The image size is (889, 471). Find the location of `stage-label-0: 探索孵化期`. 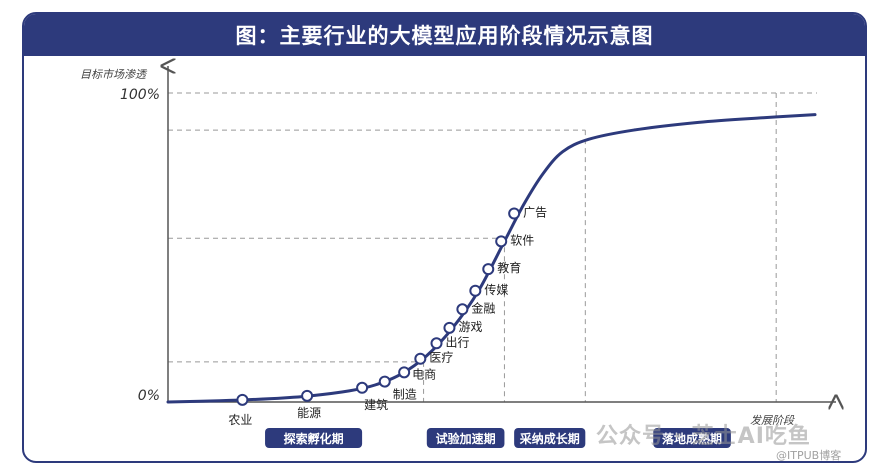

stage-label-0: 探索孵化期 is located at coordinates (314, 438).